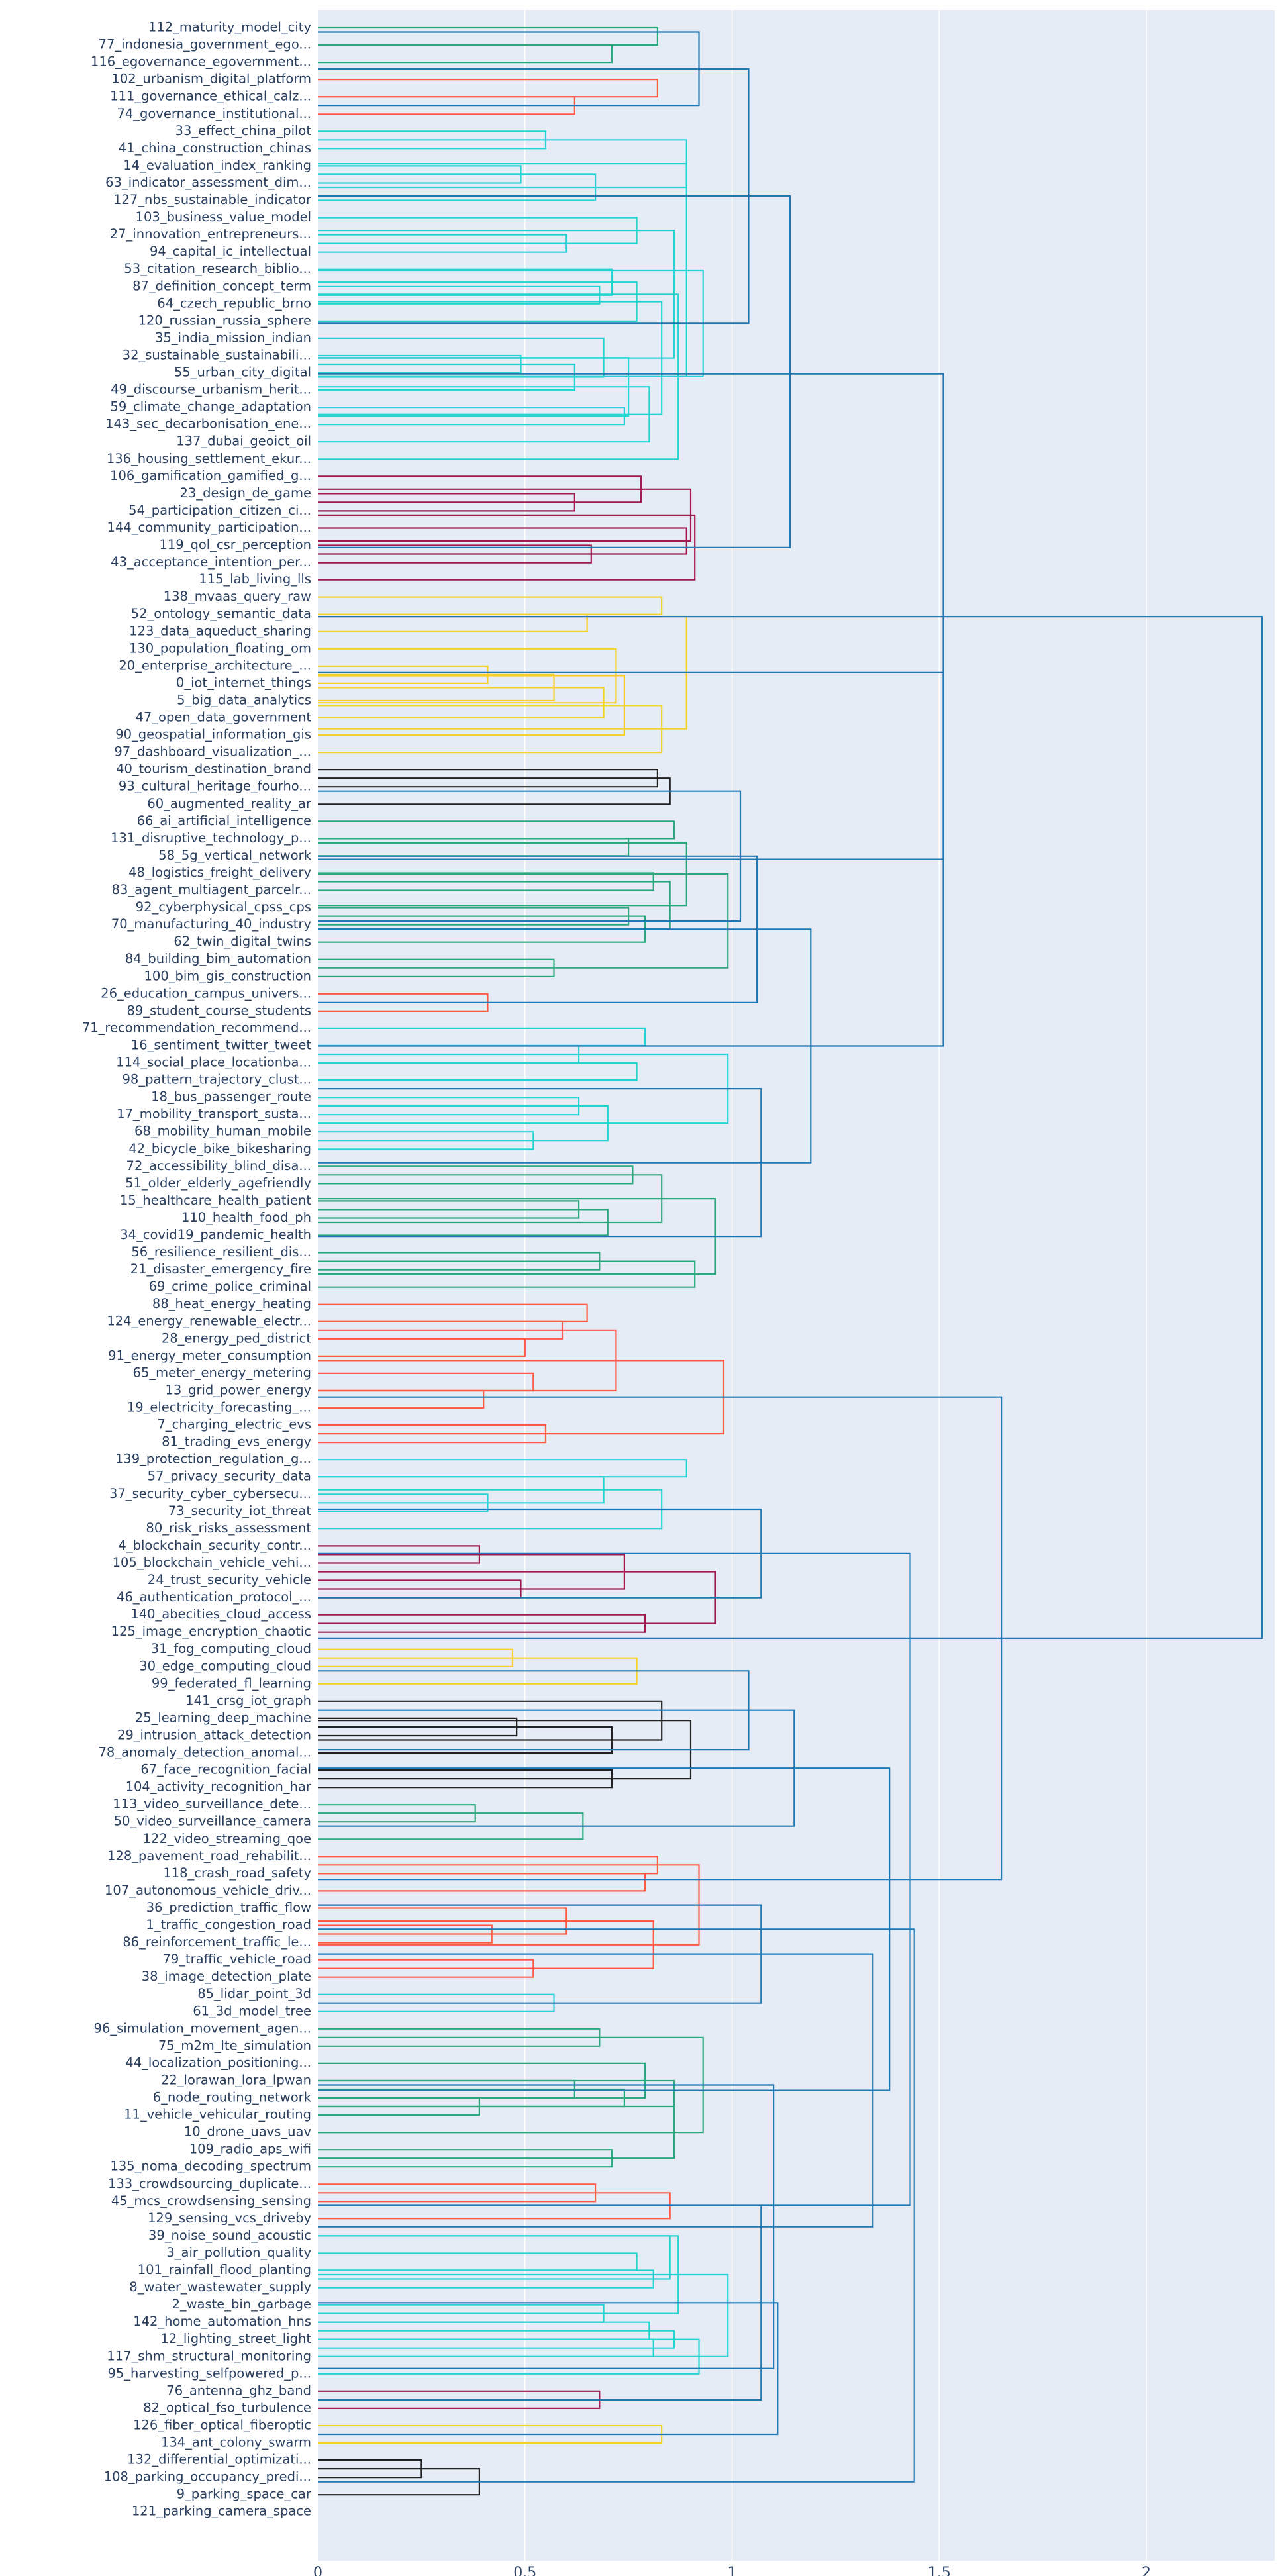  What do you see at coordinates (211, 1631) in the screenshot?
I see `leaf-label: 125_image_encryption_chaotic` at bounding box center [211, 1631].